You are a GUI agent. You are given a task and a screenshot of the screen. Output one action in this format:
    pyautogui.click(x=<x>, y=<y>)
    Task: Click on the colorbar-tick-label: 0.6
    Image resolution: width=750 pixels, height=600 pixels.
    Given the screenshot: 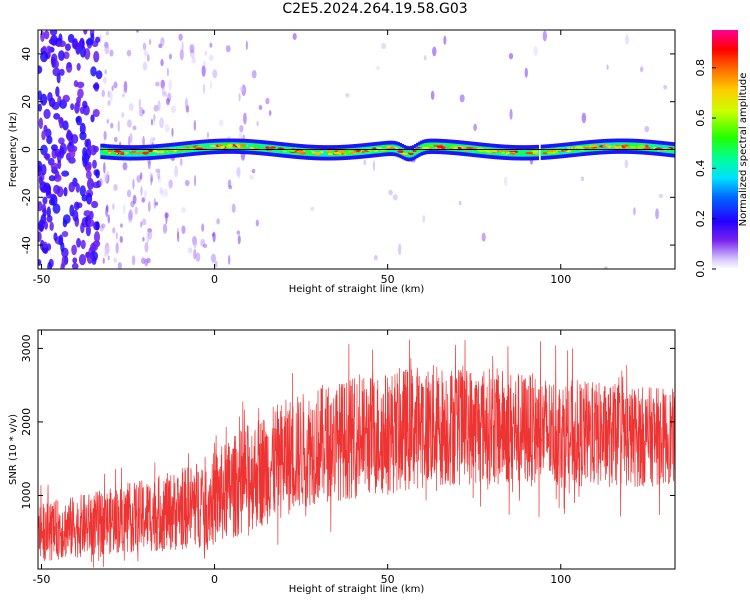 What is the action you would take?
    pyautogui.click(x=700, y=118)
    